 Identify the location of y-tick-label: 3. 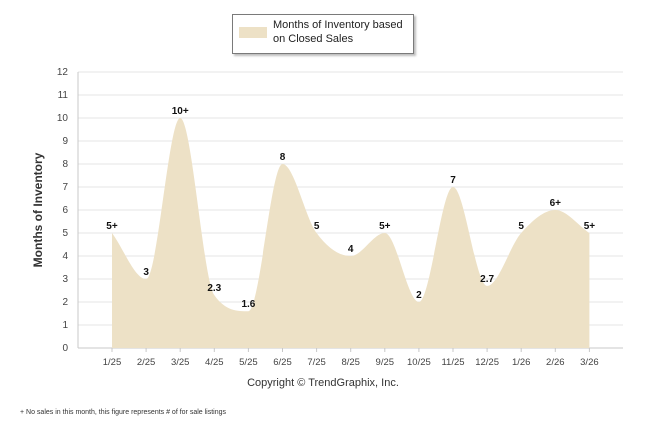
(65, 279).